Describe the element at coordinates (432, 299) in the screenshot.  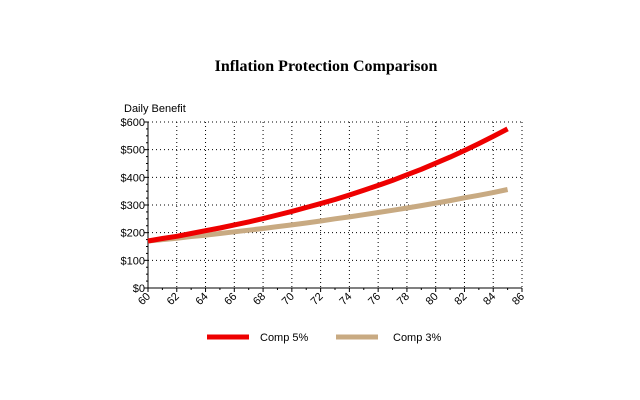
I see `x-tick-label: 80` at that location.